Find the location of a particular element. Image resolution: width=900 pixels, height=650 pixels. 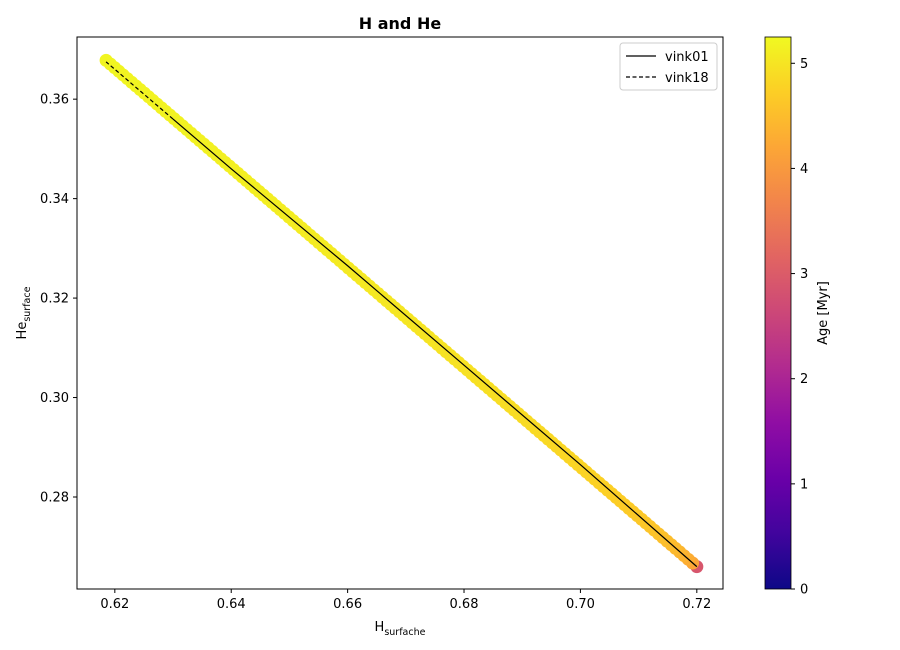

legend: vink01 vink18 is located at coordinates (668, 66).